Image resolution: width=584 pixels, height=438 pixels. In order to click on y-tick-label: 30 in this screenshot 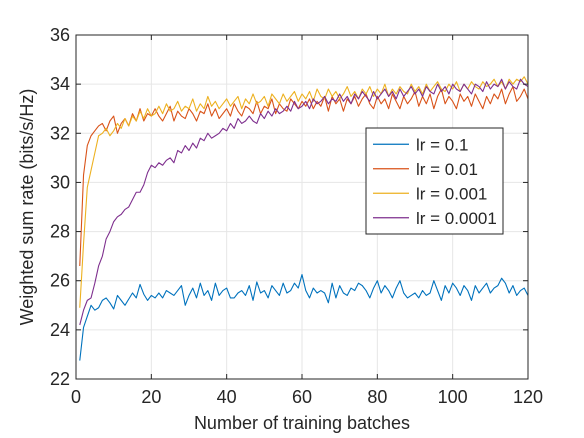, I will do `click(60, 182)`.